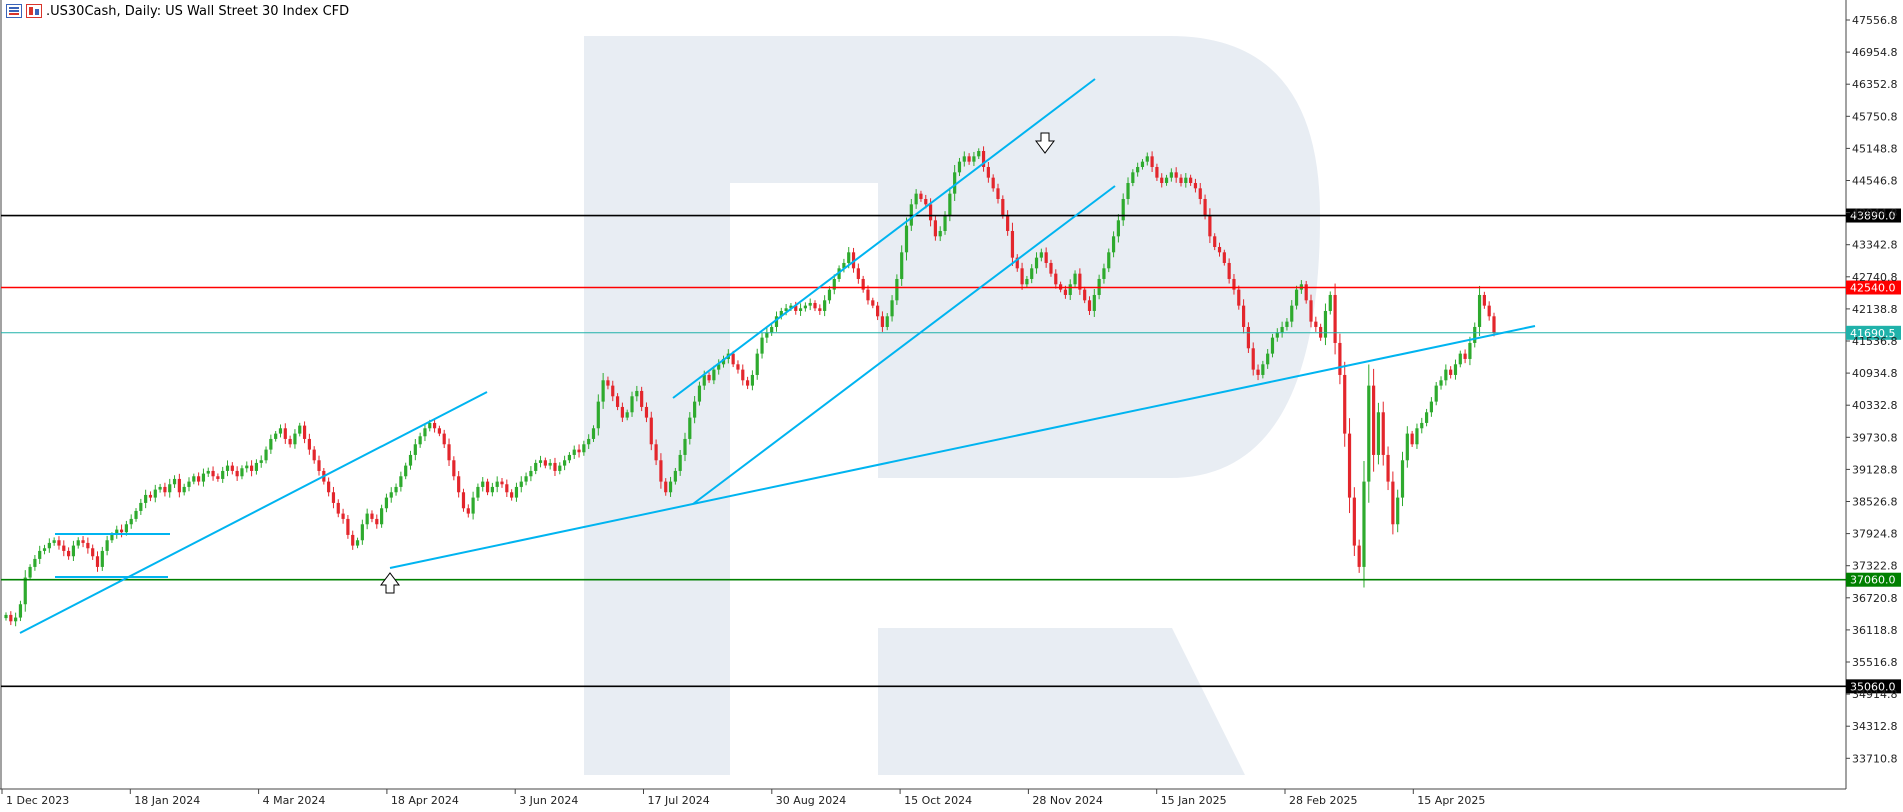 This screenshot has width=1903, height=812. I want to click on price-tick-label: 35516.8, so click(1875, 662).